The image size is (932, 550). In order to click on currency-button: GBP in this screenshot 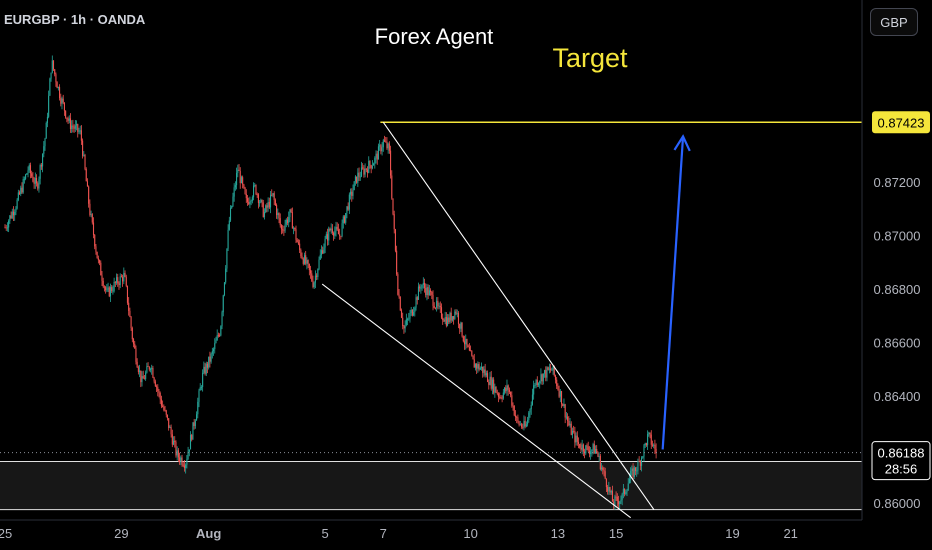, I will do `click(894, 22)`.